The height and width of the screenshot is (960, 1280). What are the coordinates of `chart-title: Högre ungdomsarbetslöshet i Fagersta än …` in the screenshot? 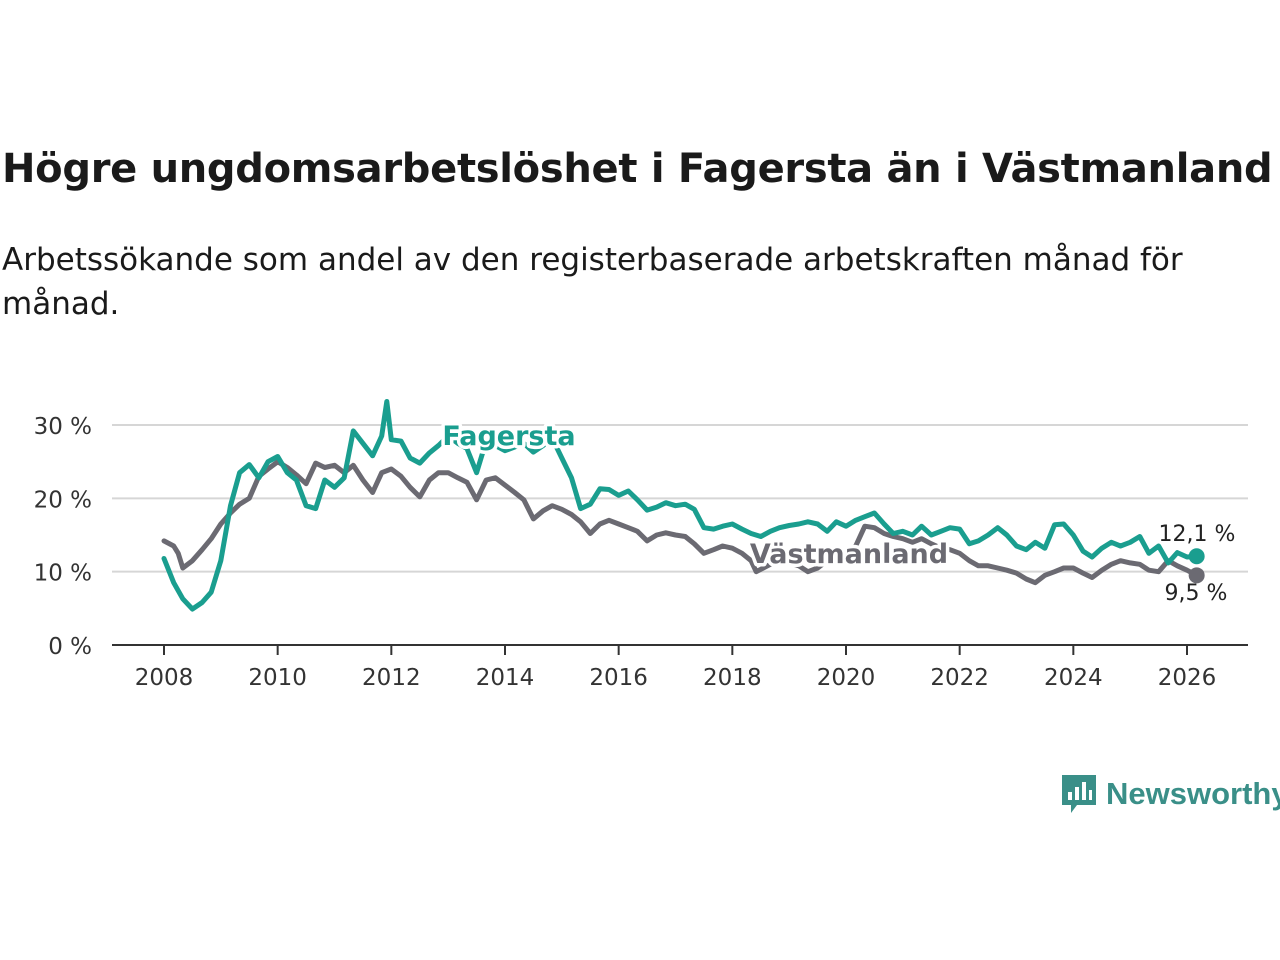 It's located at (637, 169).